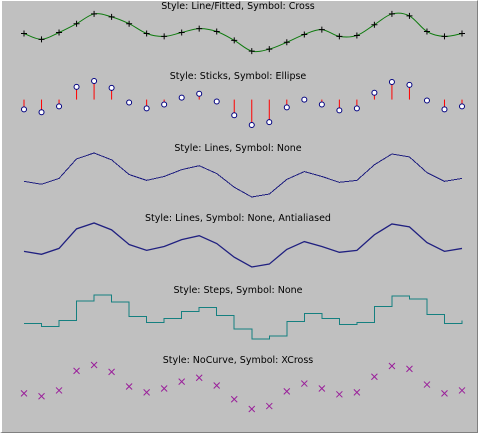 The image size is (478, 433). Describe the element at coordinates (243, 384) in the screenshot. I see `plot-6: Style: NoCurve, Symbol: XCross` at that location.